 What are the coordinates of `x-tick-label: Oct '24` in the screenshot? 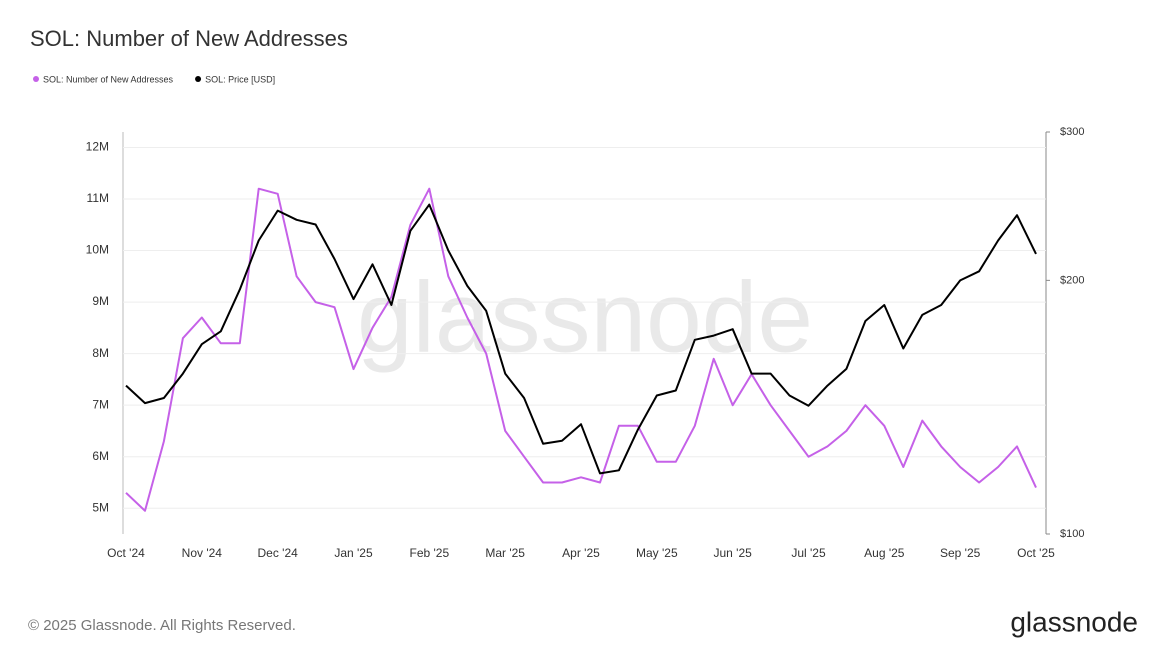 It's located at (126, 553).